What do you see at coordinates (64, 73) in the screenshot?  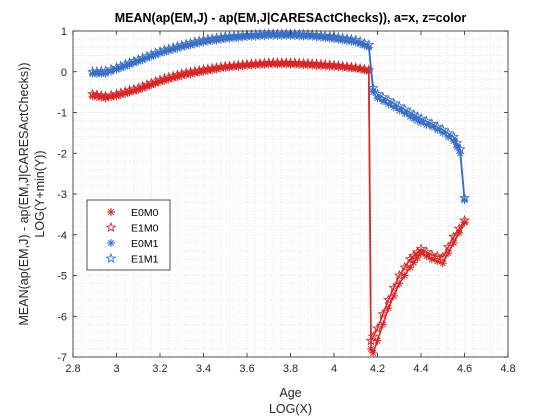 I see `y-tick-label: 0` at bounding box center [64, 73].